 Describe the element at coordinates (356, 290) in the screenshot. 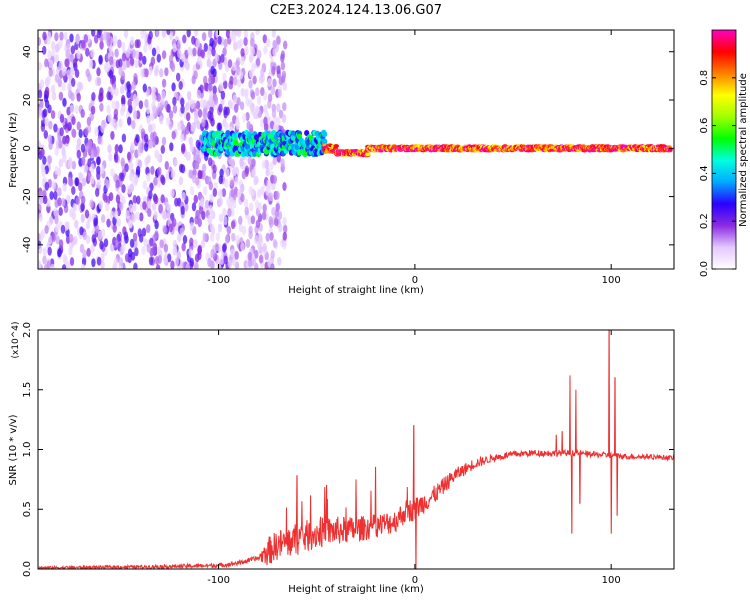

I see `spectrogram-xlabel: Height of straight line (km)` at that location.